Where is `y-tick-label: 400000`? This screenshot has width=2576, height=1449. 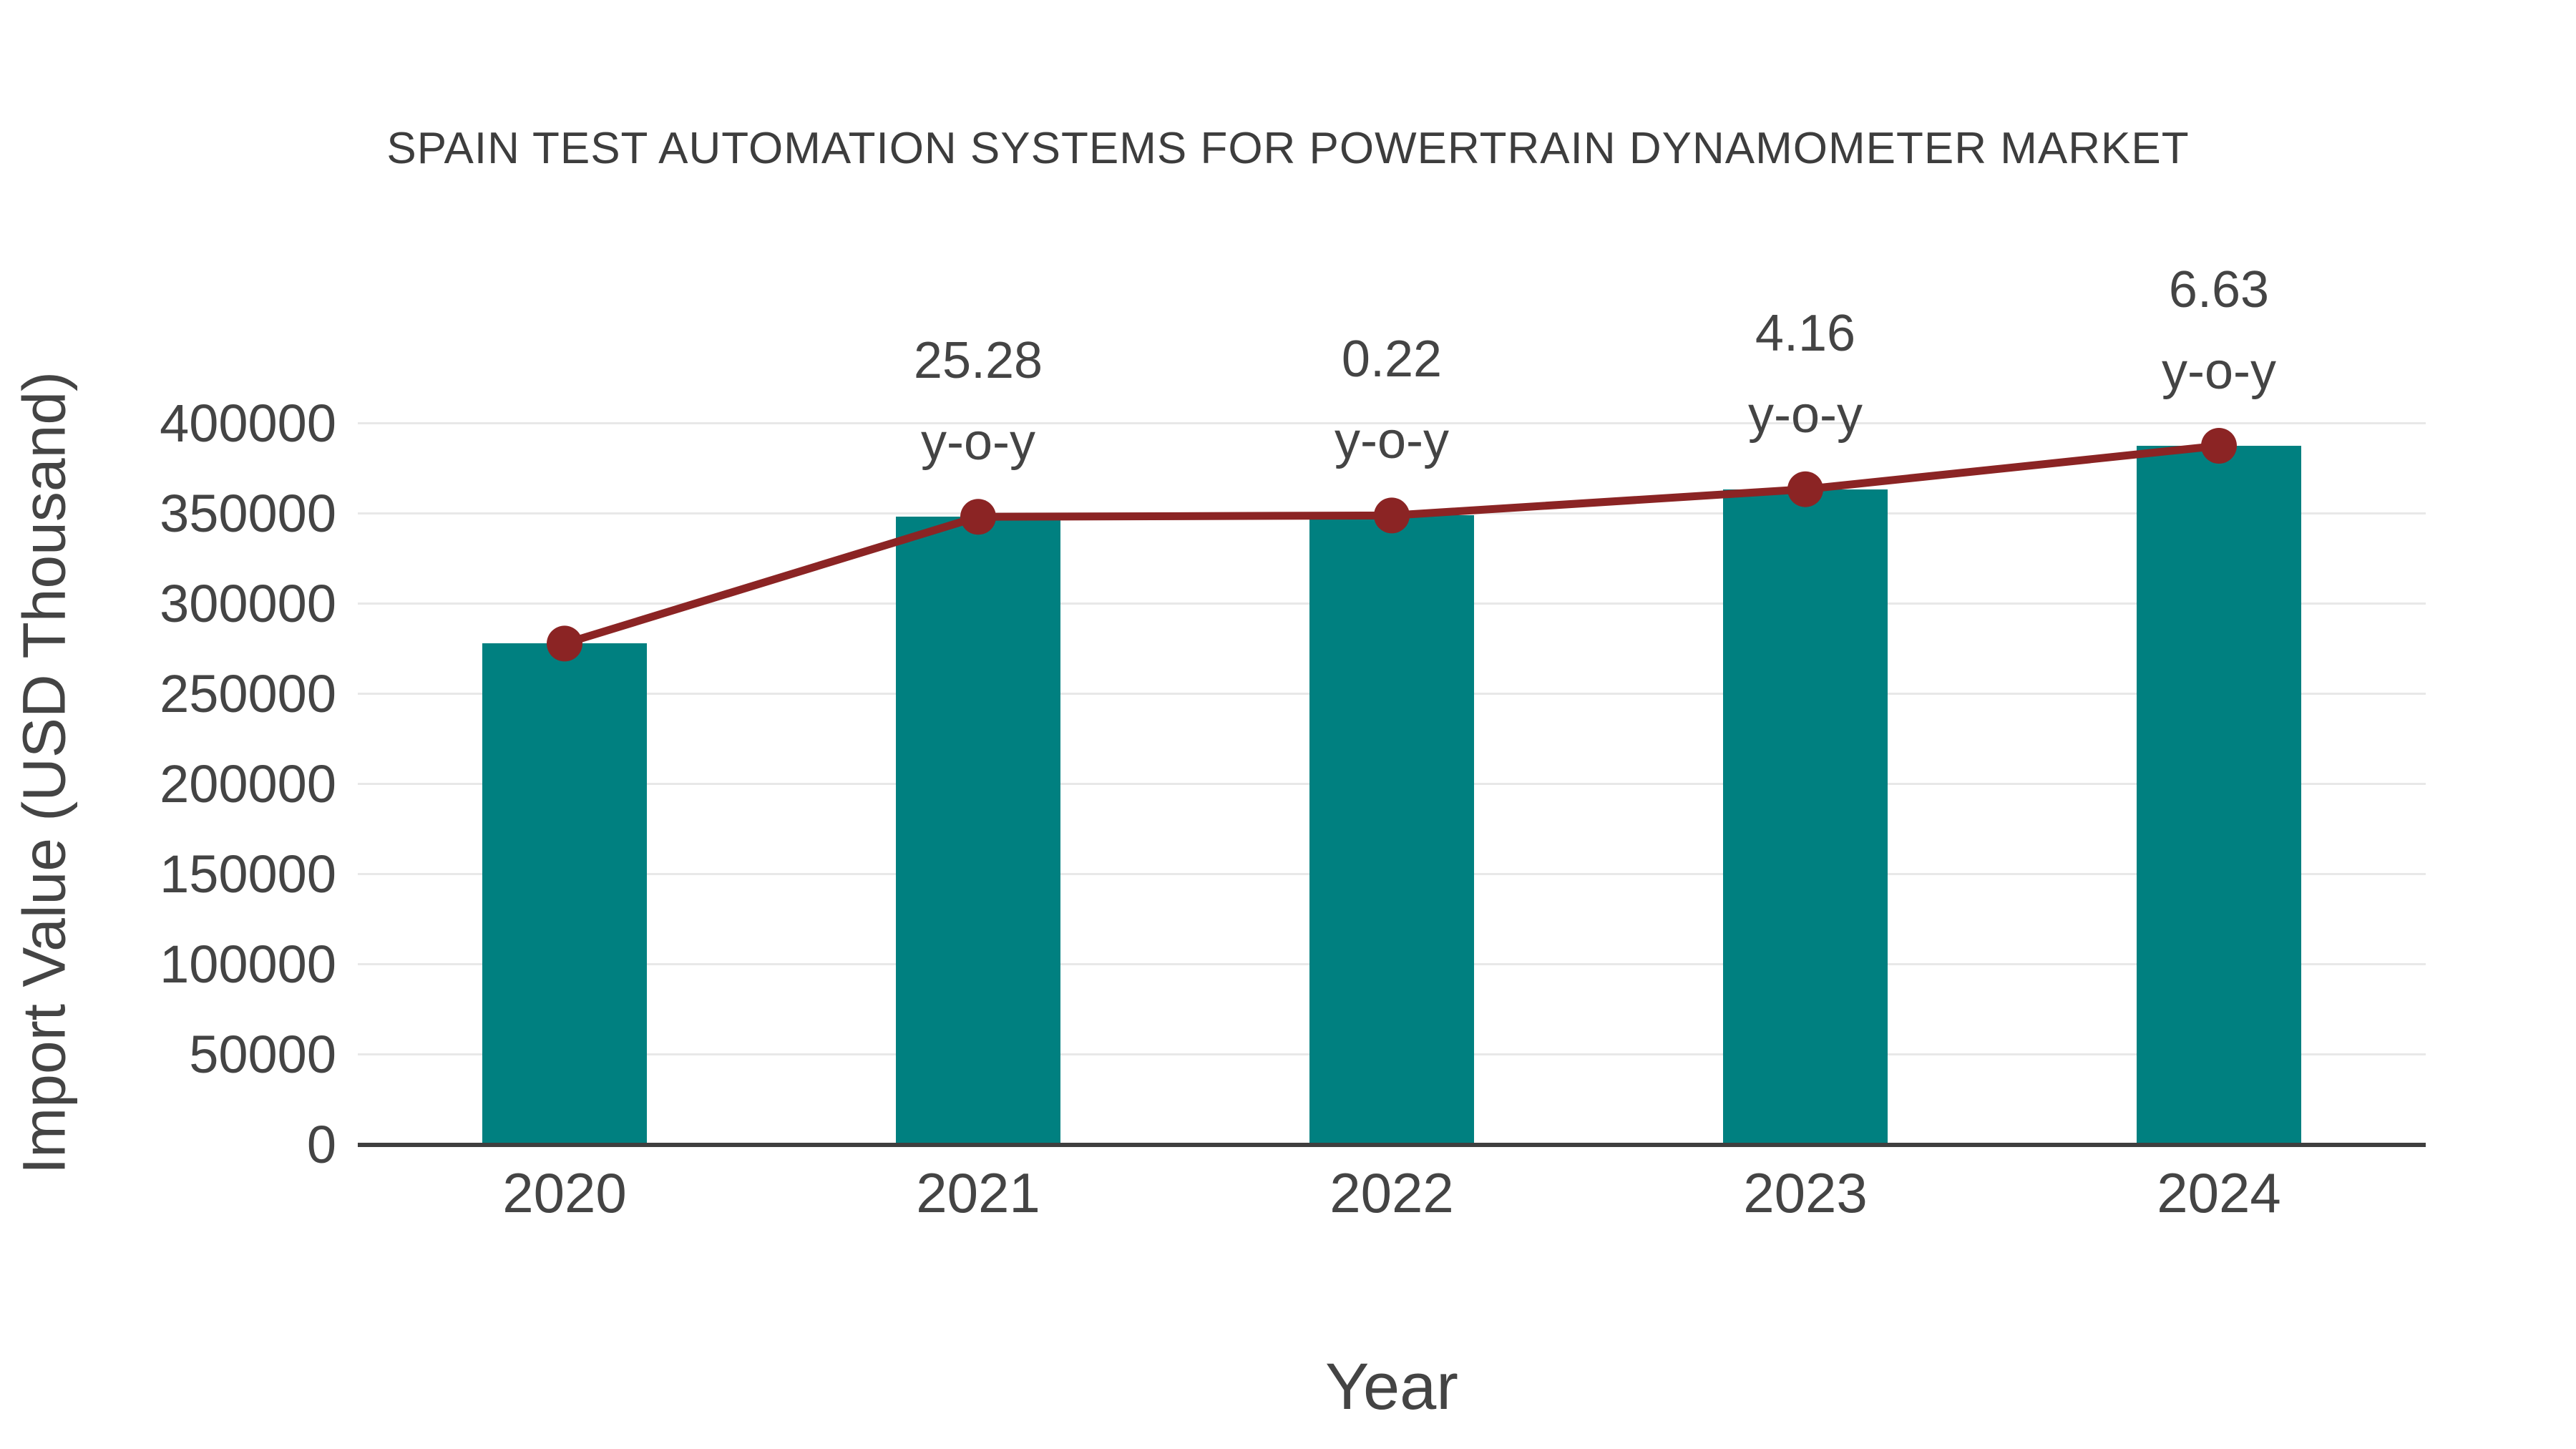 y-tick-label: 400000 is located at coordinates (248, 423).